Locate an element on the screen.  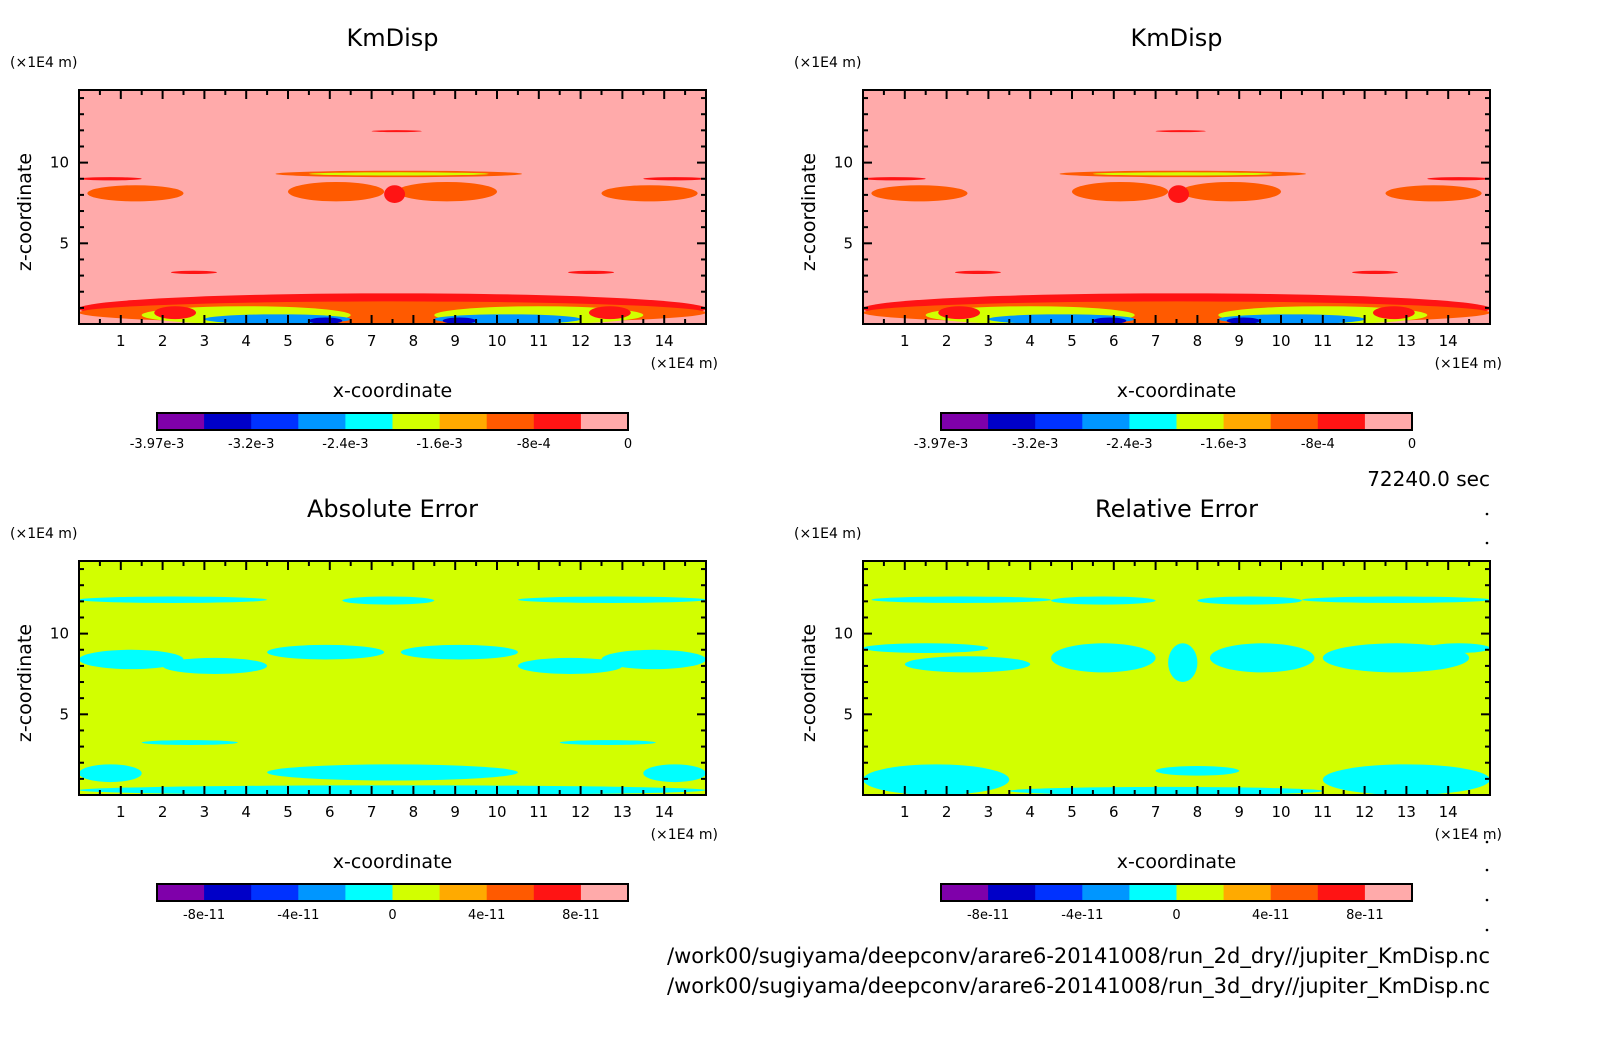
y-tick-label: 5 is located at coordinates (848, 714).